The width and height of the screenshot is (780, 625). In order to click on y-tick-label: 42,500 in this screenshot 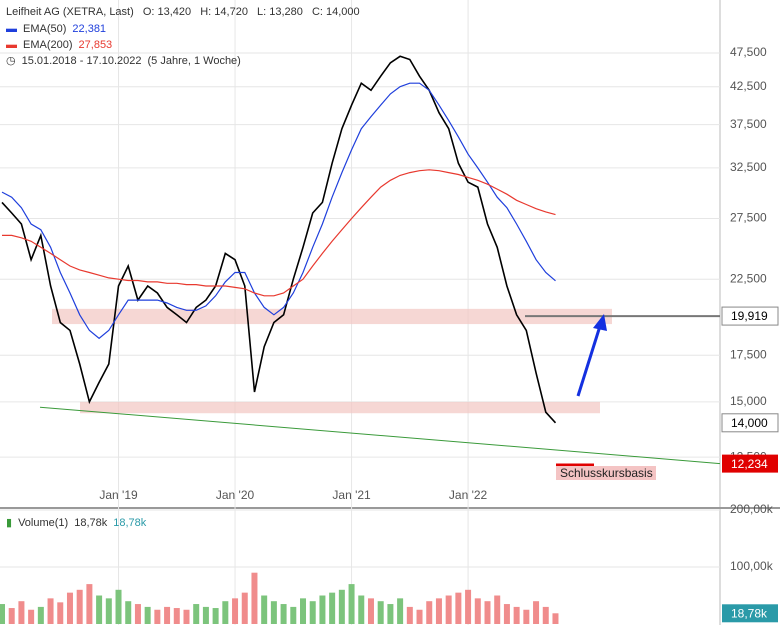, I will do `click(748, 86)`.